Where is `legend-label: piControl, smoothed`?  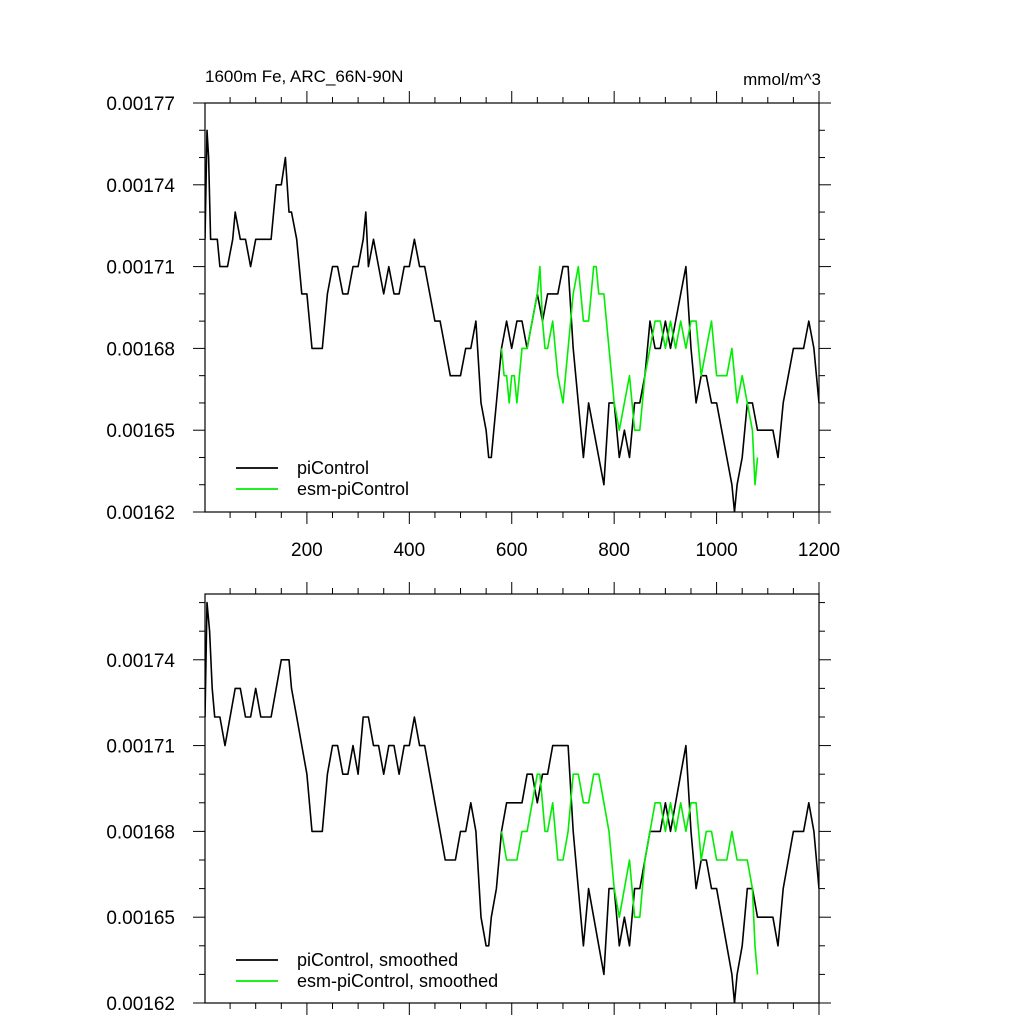 legend-label: piControl, smoothed is located at coordinates (377, 960).